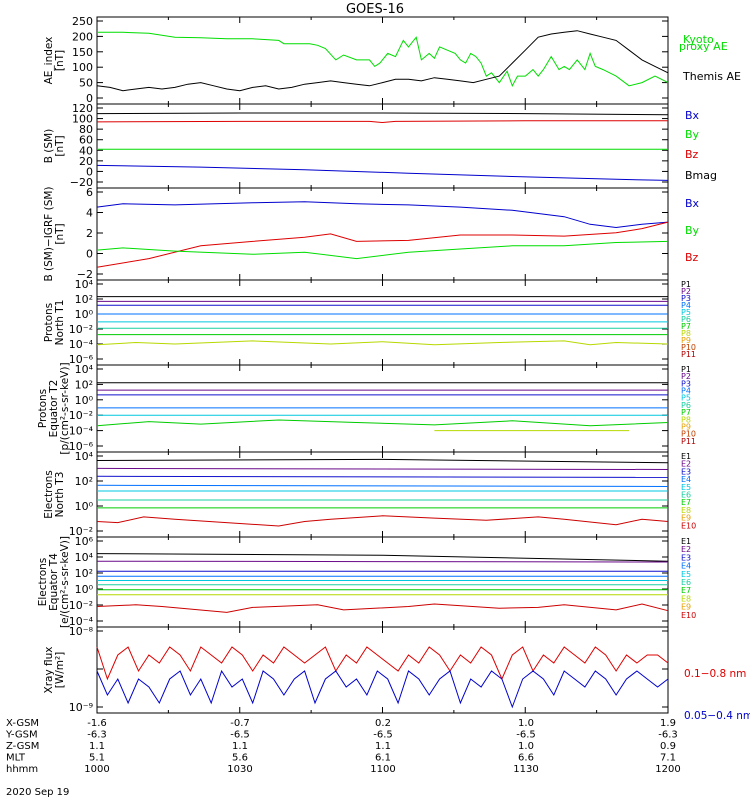 This screenshot has height=800, width=750. Describe the element at coordinates (382, 557) in the screenshot. I see `series-e1` at that location.